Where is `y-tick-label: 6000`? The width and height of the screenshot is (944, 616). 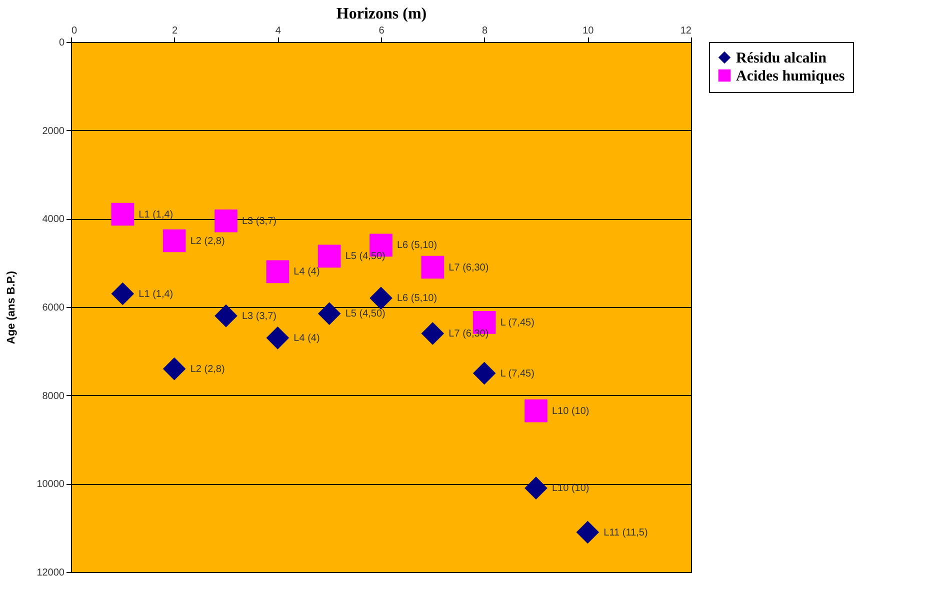 y-tick-label: 6000 is located at coordinates (53, 308).